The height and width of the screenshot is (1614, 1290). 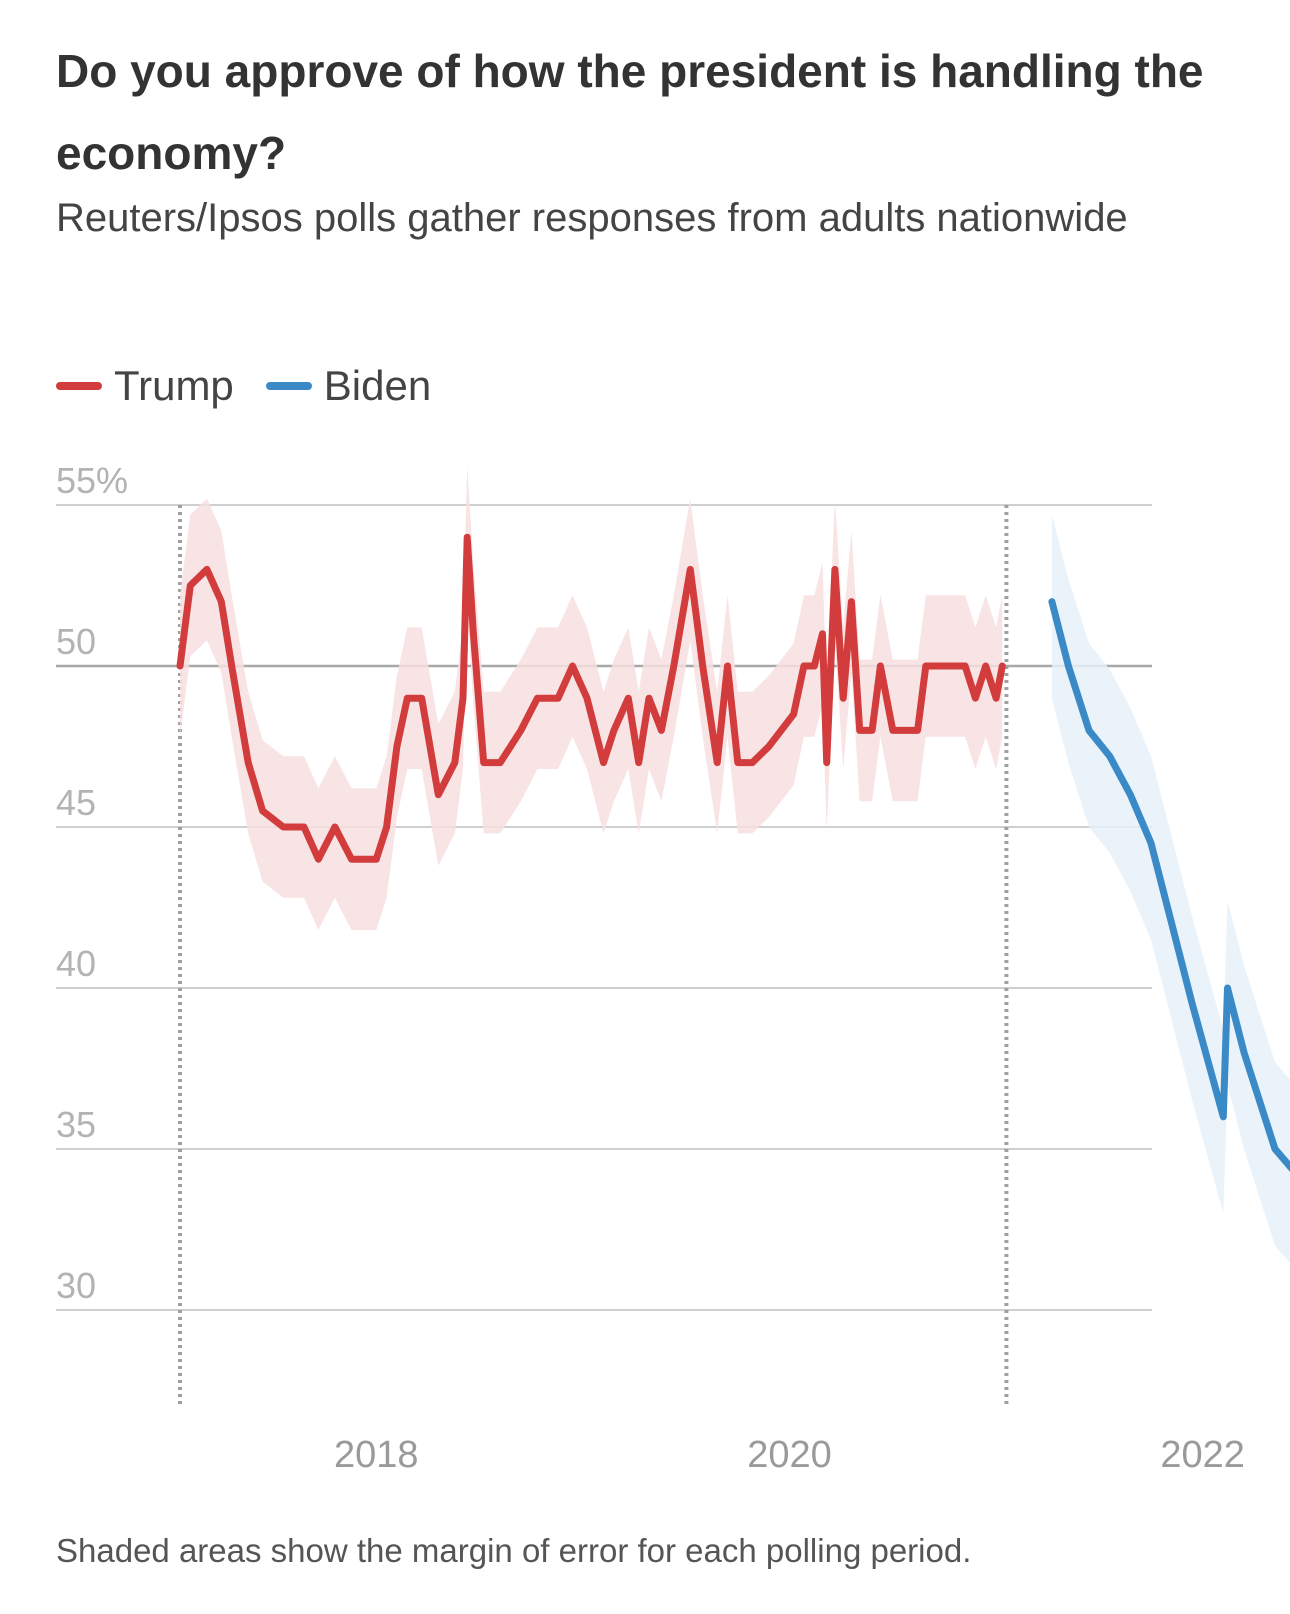 I want to click on legend-label-biden: Biden, so click(x=377, y=385).